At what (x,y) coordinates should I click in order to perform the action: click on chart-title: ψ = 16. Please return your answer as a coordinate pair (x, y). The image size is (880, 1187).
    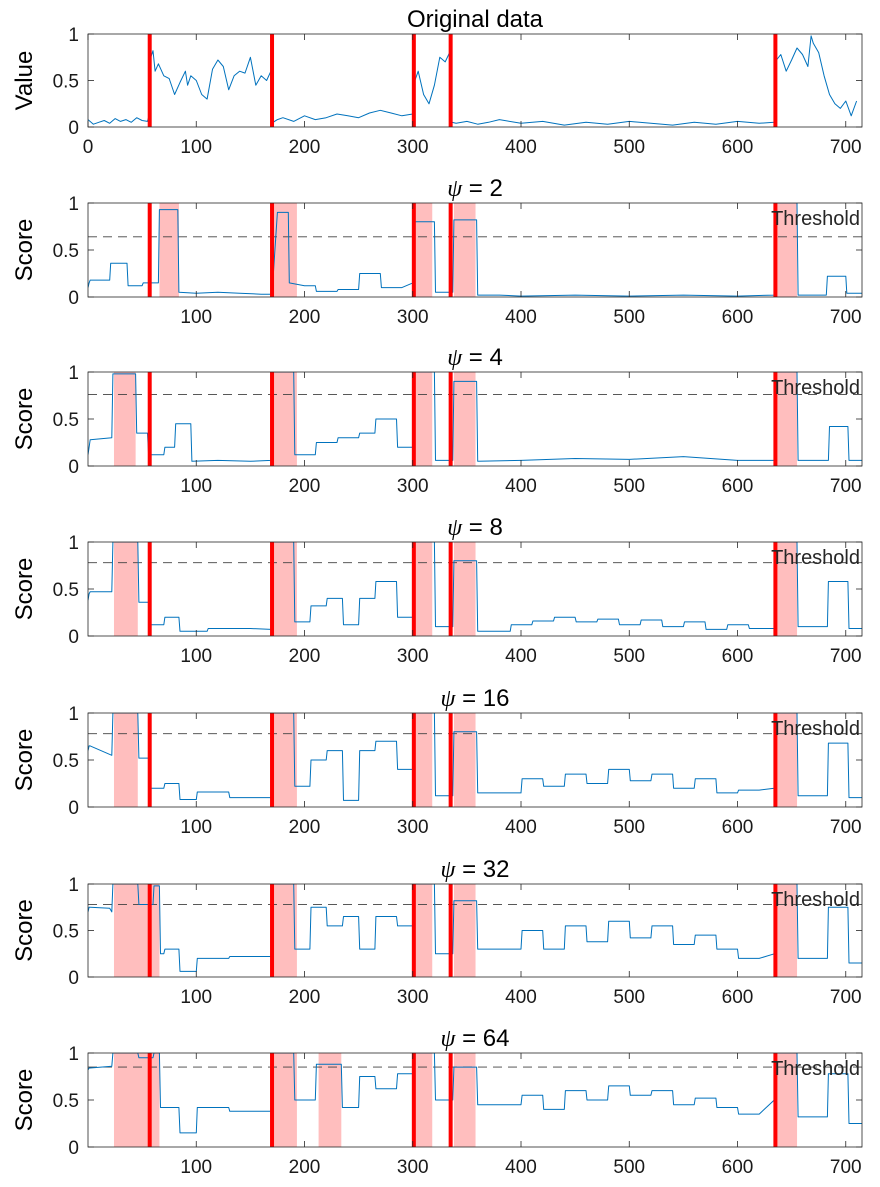
    Looking at the image, I should click on (475, 698).